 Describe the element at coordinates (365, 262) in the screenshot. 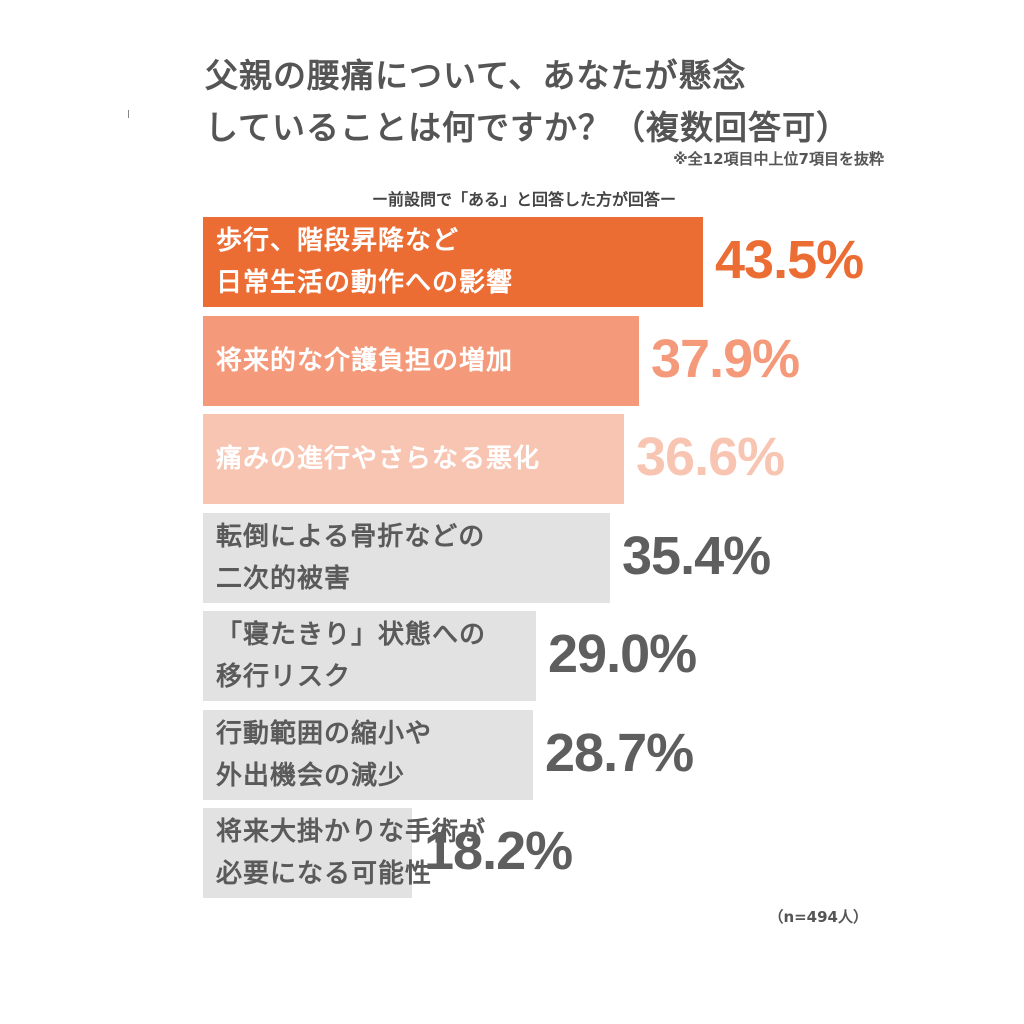

I see `bar-label-1: 歩行、階段昇降など 日常生活の動作への影響` at that location.